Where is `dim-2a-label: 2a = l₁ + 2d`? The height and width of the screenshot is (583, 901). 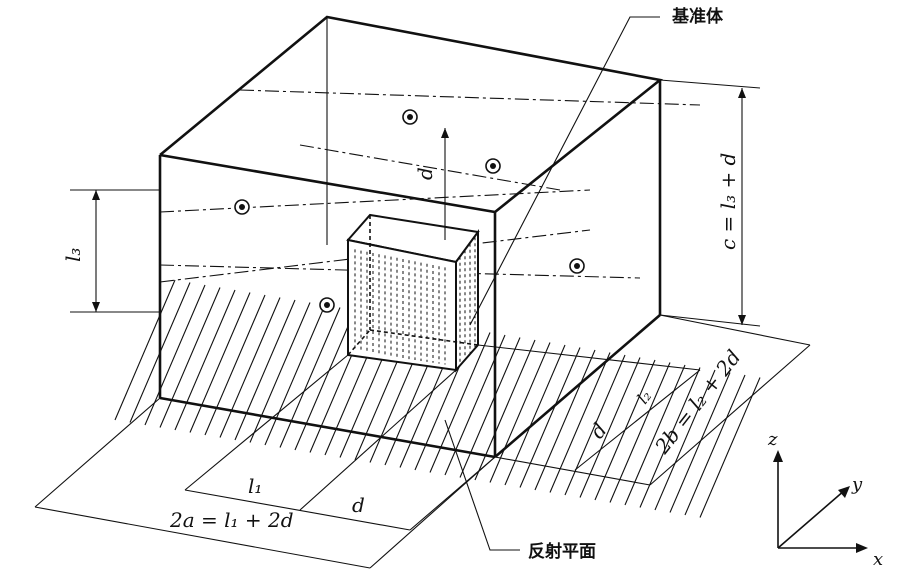
dim-2a-label: 2a = l₁ + 2d is located at coordinates (231, 520).